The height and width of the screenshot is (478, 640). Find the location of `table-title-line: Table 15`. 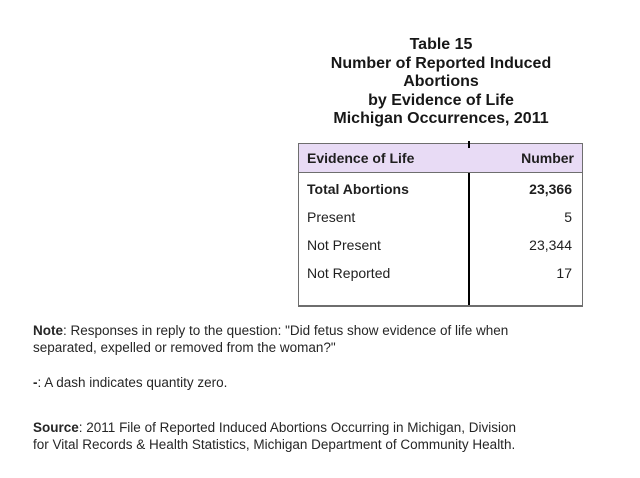

table-title-line: Table 15 is located at coordinates (441, 44).